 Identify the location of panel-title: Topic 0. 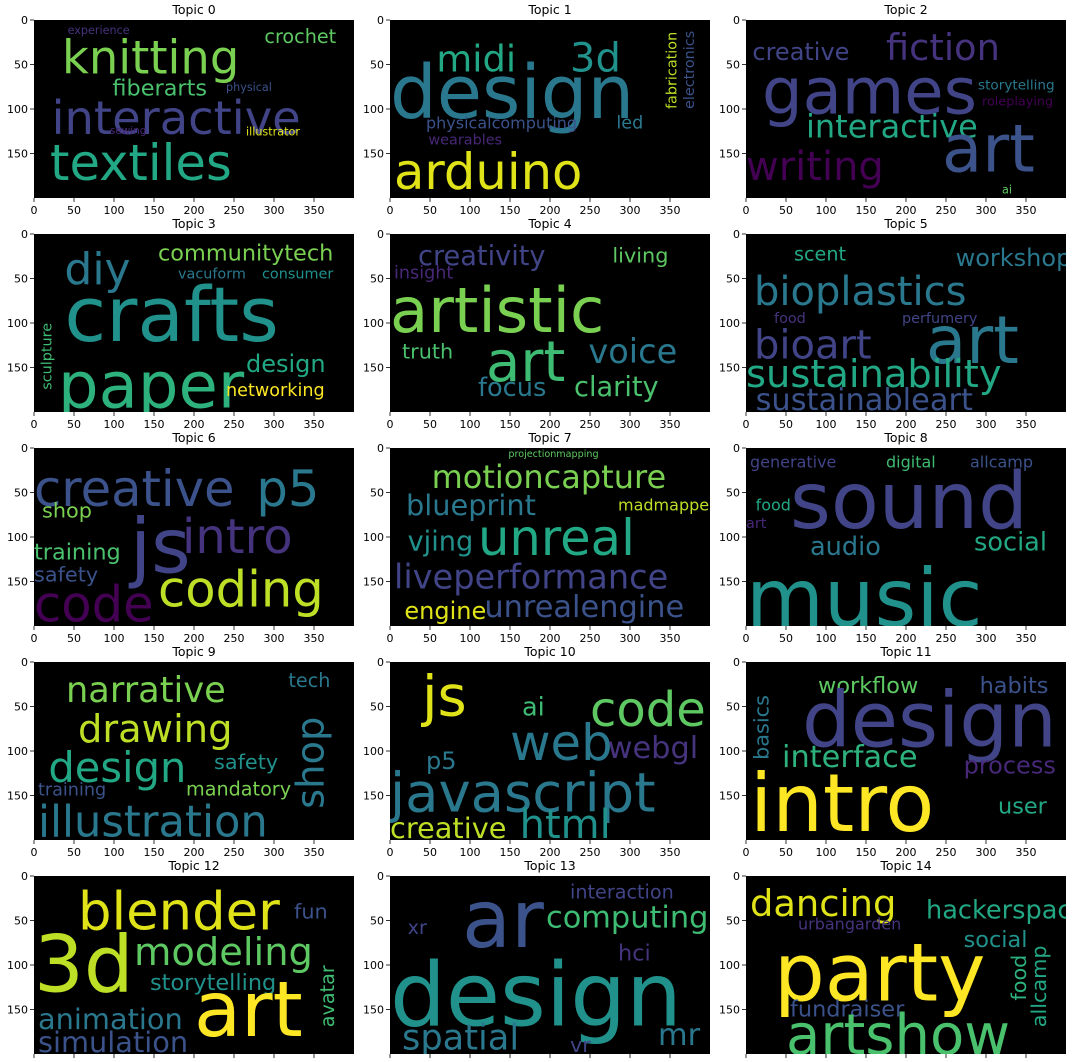
(193, 9).